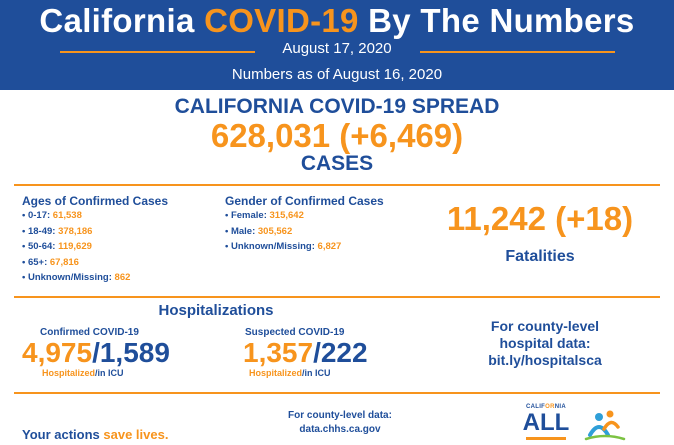 The image size is (674, 445). What do you see at coordinates (271, 246) in the screenshot?
I see `gender-item-label: • Unknown/Missing:` at bounding box center [271, 246].